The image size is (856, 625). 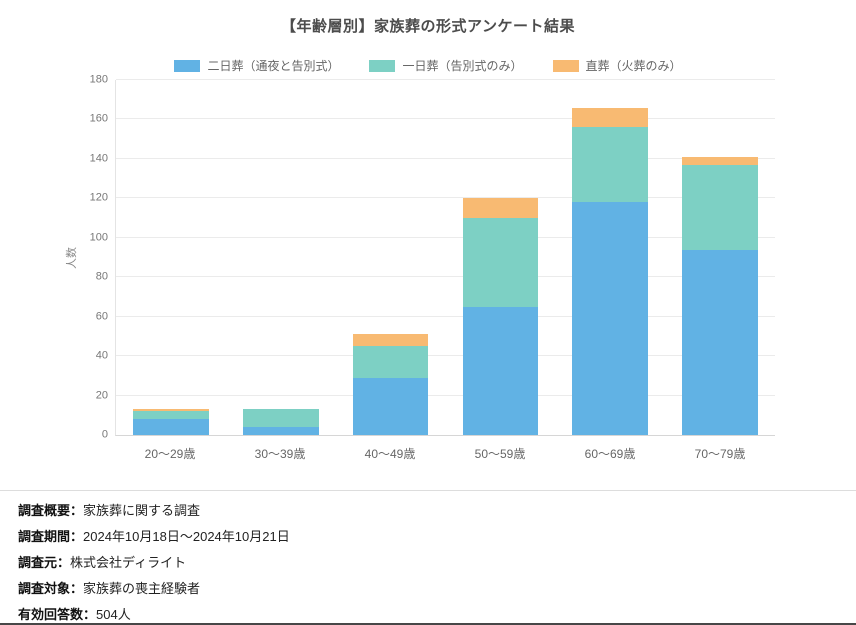 What do you see at coordinates (44, 562) in the screenshot?
I see `survey-info-label: 調査元：` at bounding box center [44, 562].